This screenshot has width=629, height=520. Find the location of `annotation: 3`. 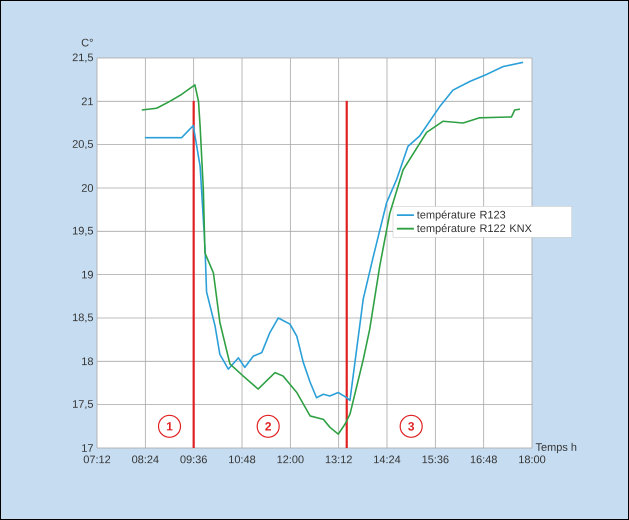

annotation: 3 is located at coordinates (411, 426).